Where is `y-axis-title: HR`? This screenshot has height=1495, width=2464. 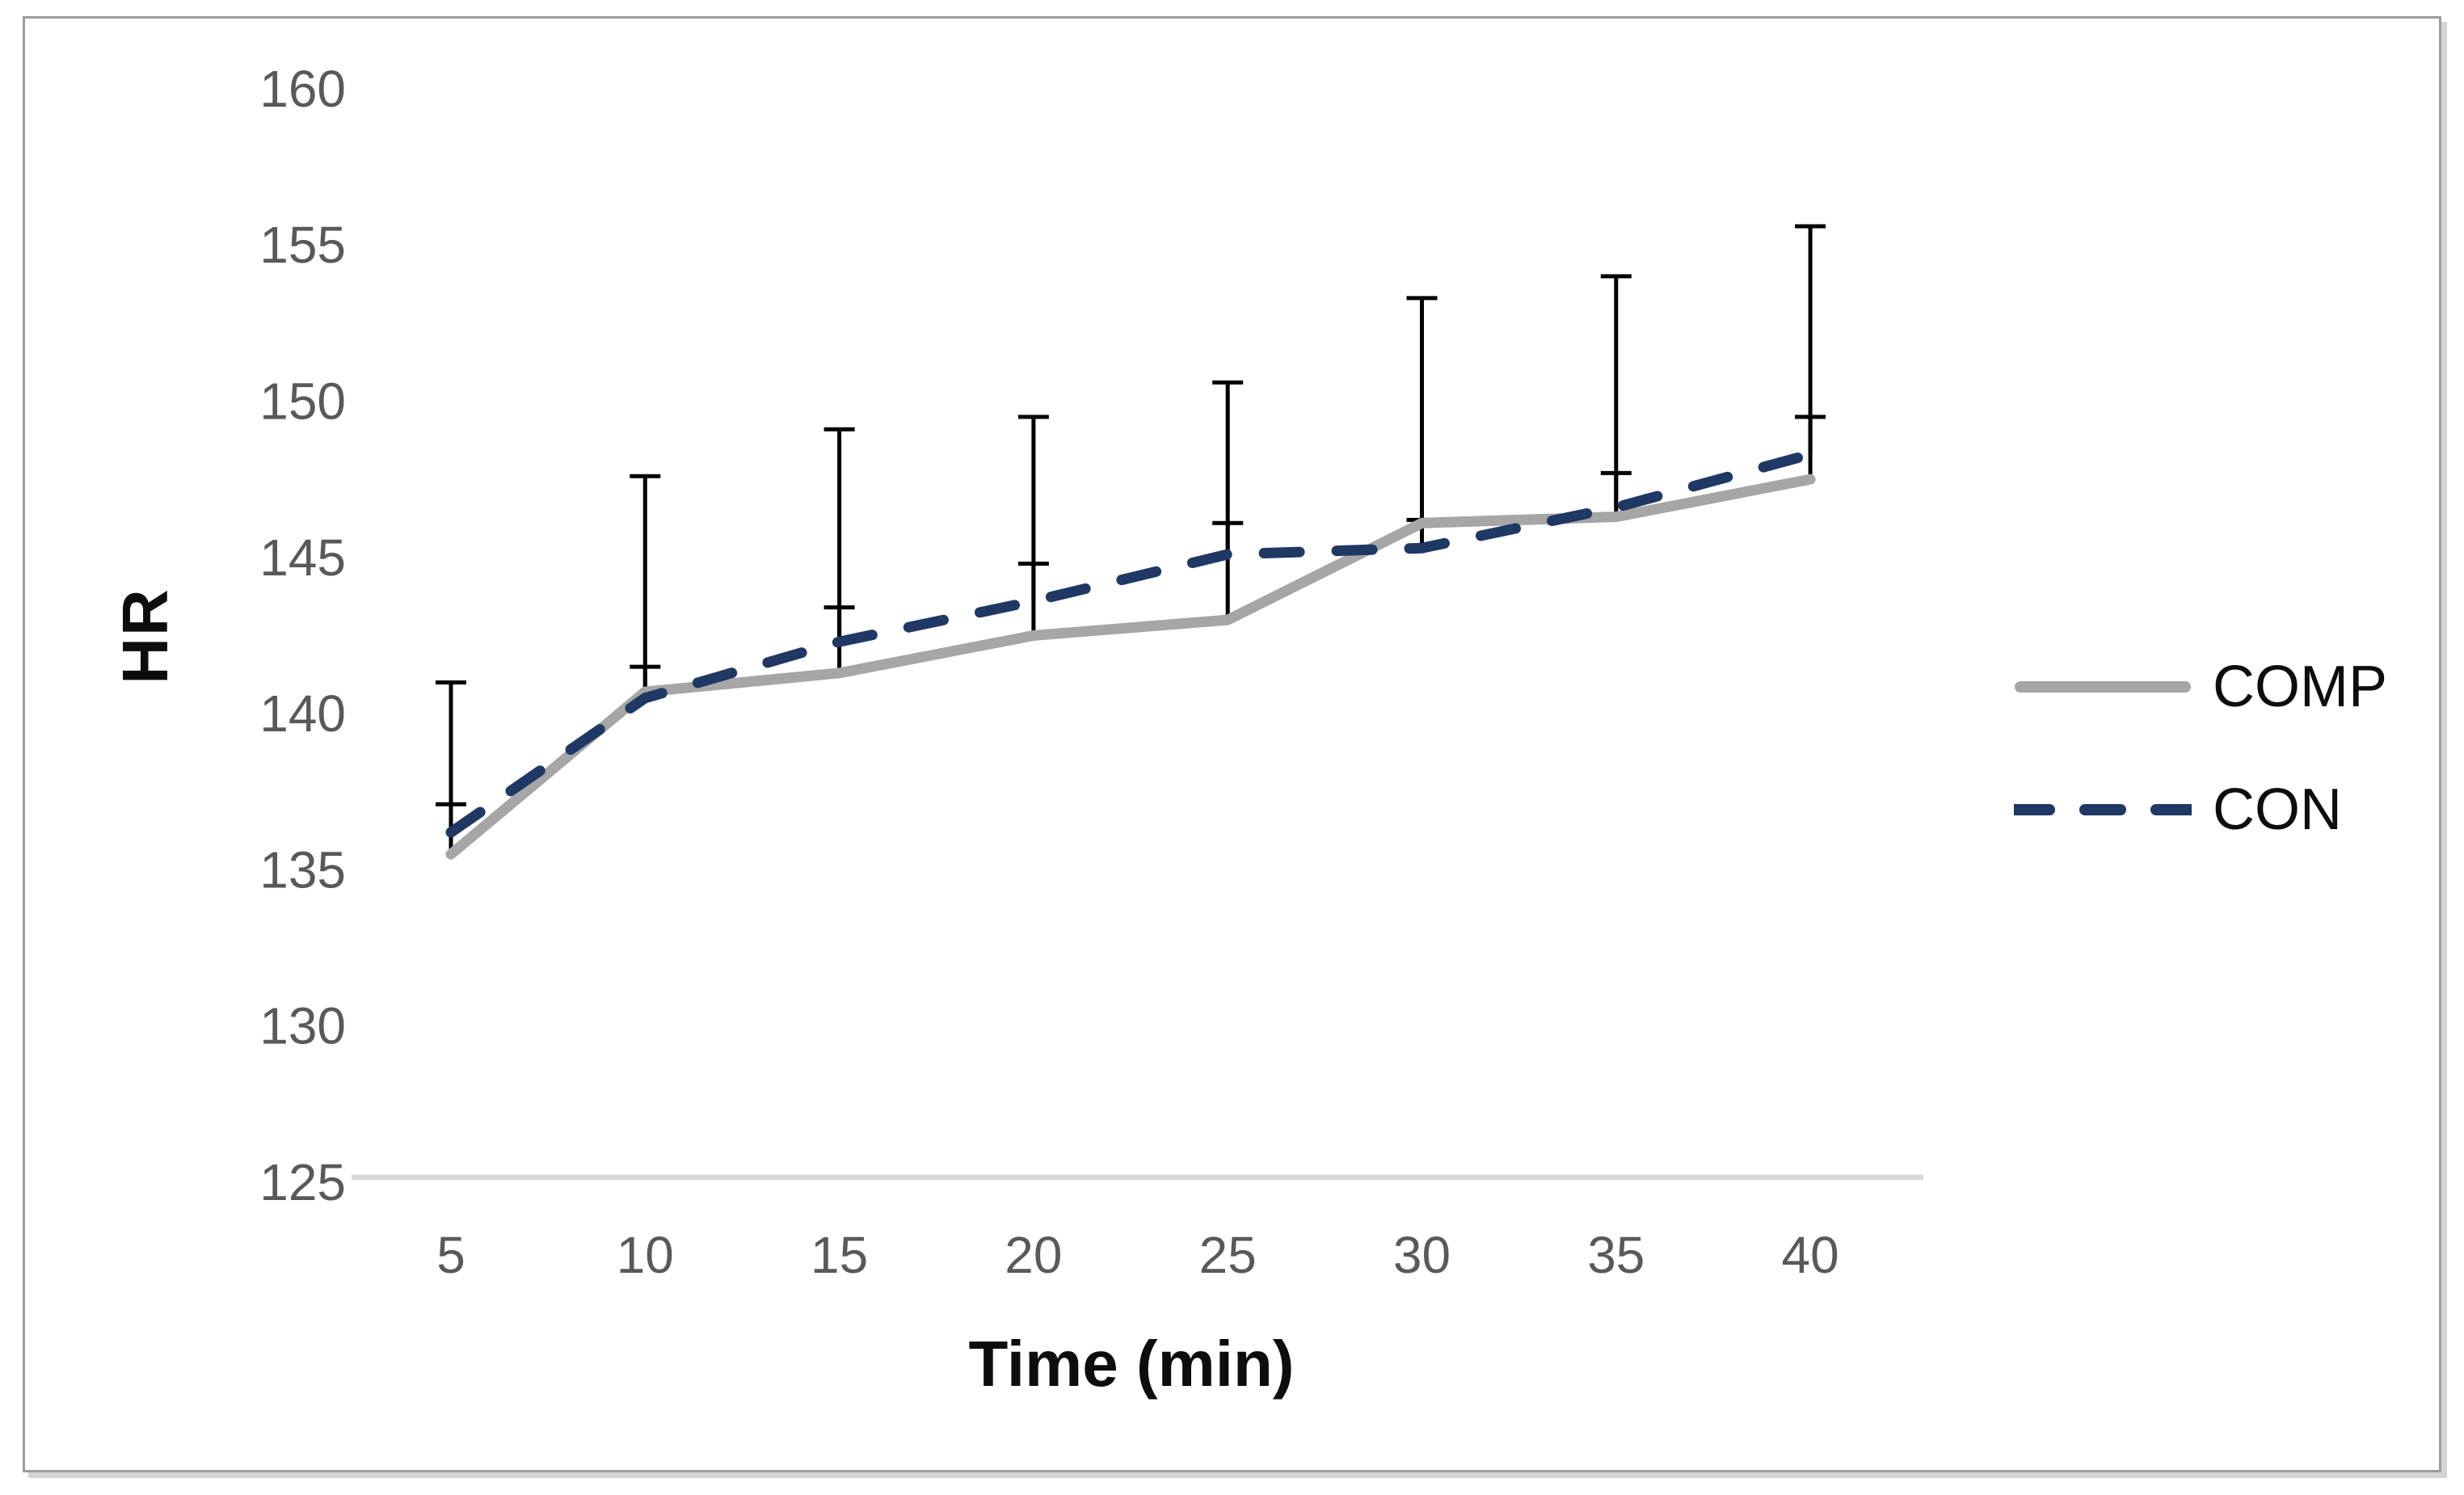
y-axis-title: HR is located at coordinates (145, 635).